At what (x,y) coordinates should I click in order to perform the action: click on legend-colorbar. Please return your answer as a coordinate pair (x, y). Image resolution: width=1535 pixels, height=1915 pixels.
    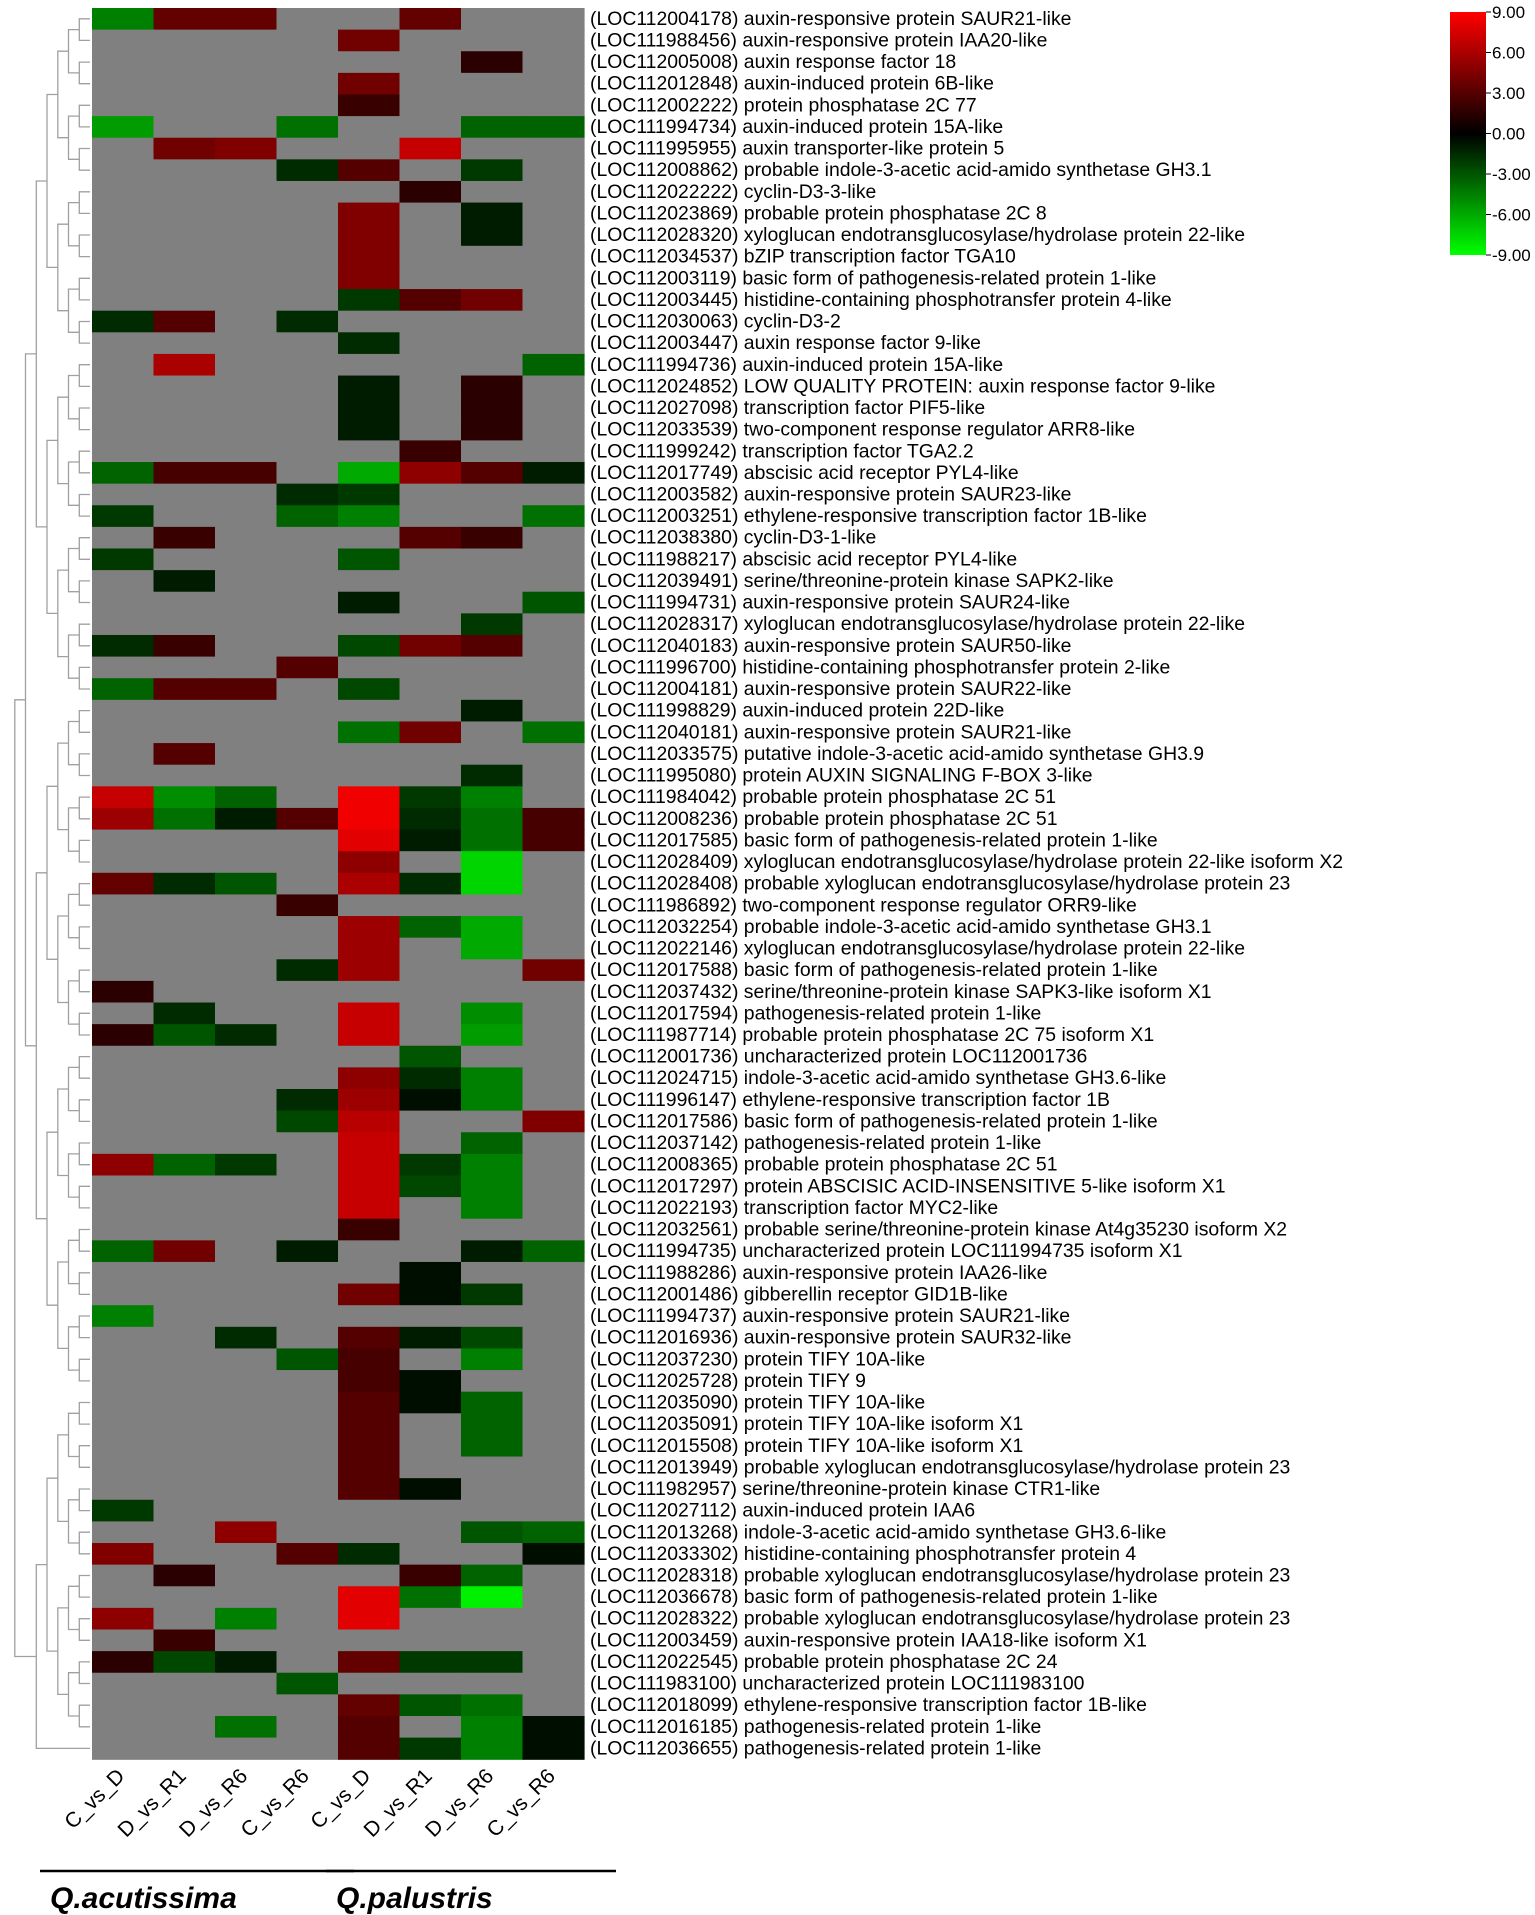
    Looking at the image, I should click on (1468, 133).